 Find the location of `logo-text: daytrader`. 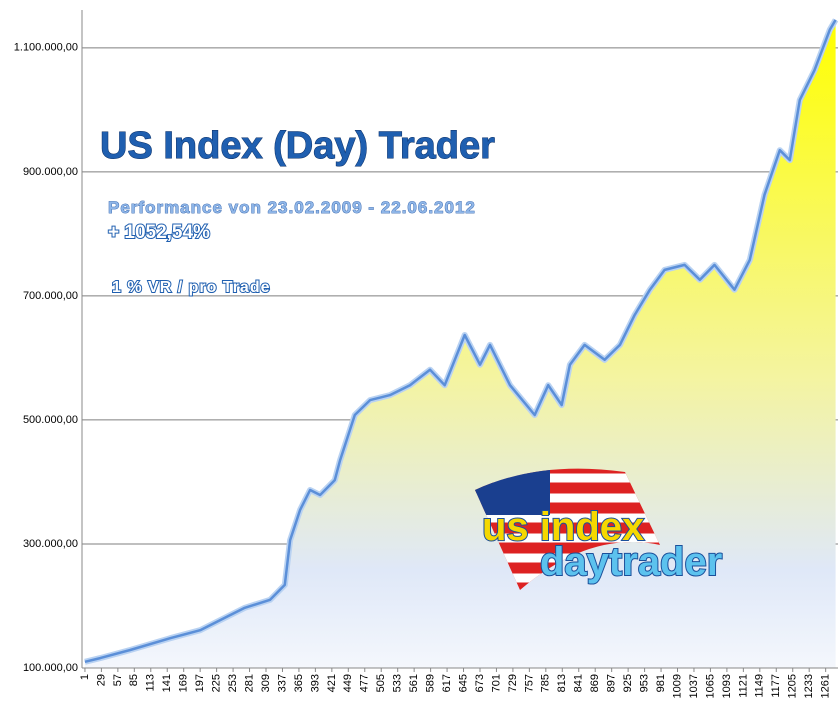

logo-text: daytrader is located at coordinates (631, 562).